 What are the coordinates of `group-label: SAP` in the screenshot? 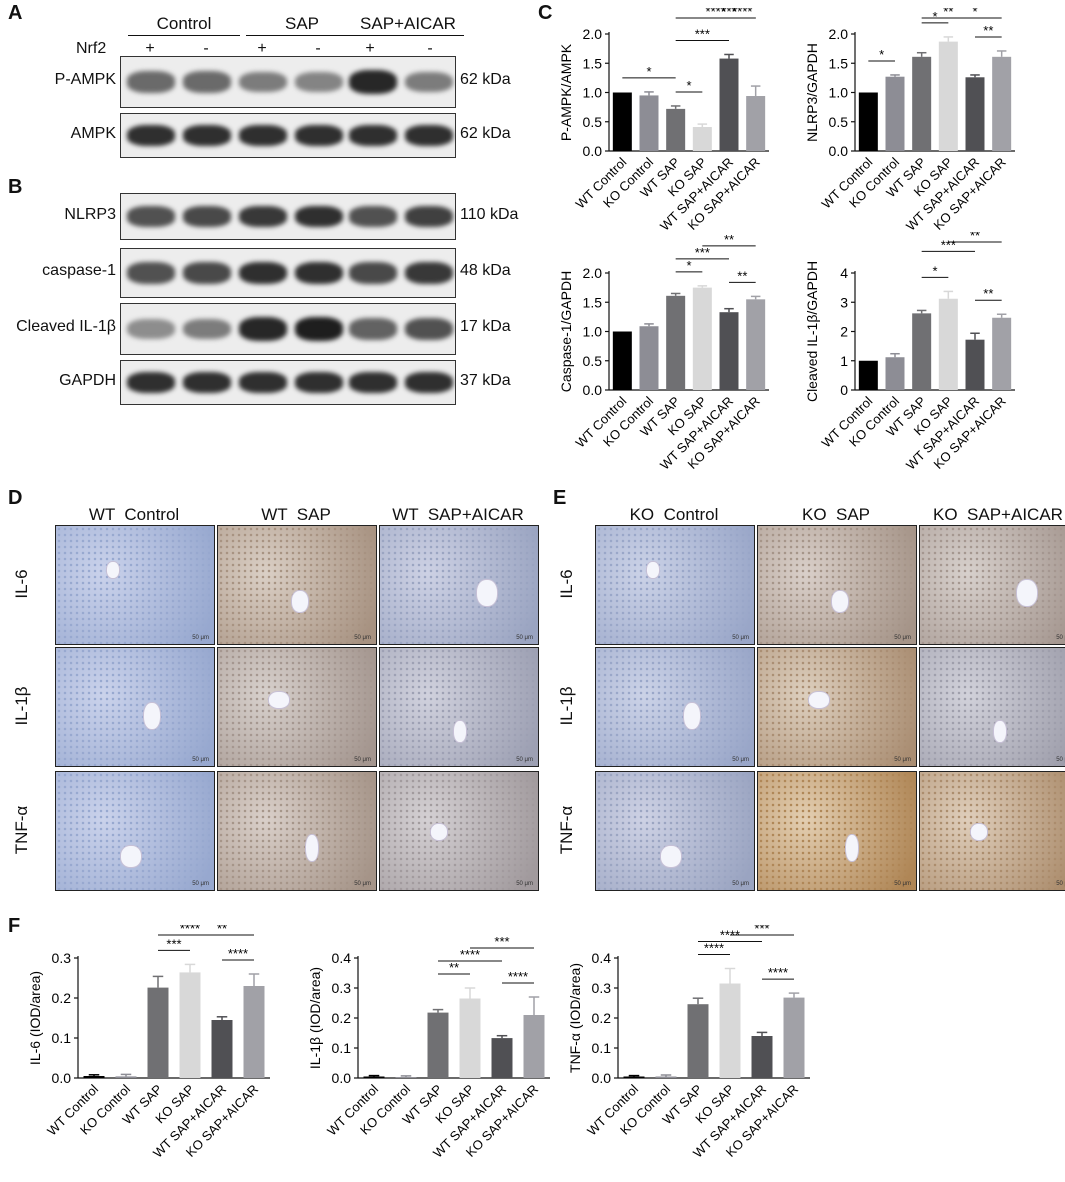 It's located at (302, 23).